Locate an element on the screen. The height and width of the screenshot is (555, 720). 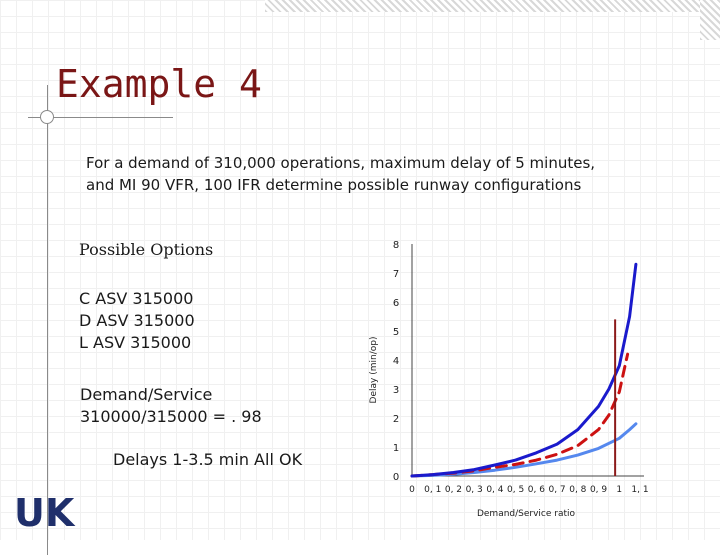
x-tick-label: 0, 9 is located at coordinates (598, 490).